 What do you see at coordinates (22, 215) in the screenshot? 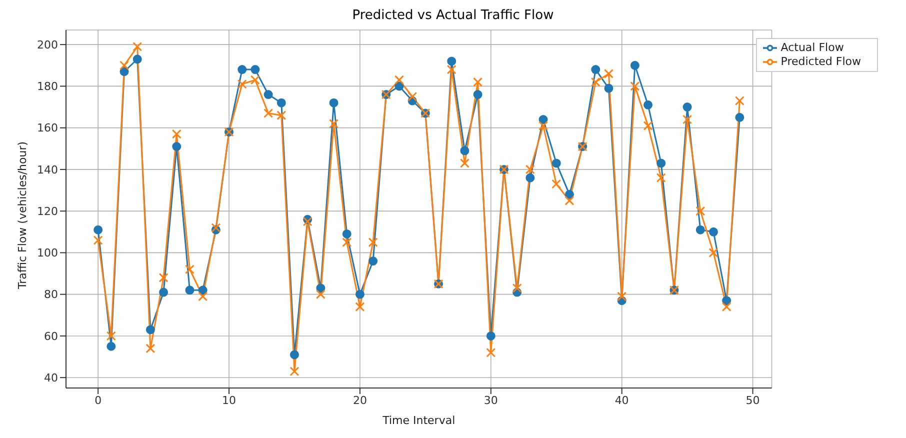
I see `y-axis-title: Traffic Flow (vehicles/hour)` at bounding box center [22, 215].